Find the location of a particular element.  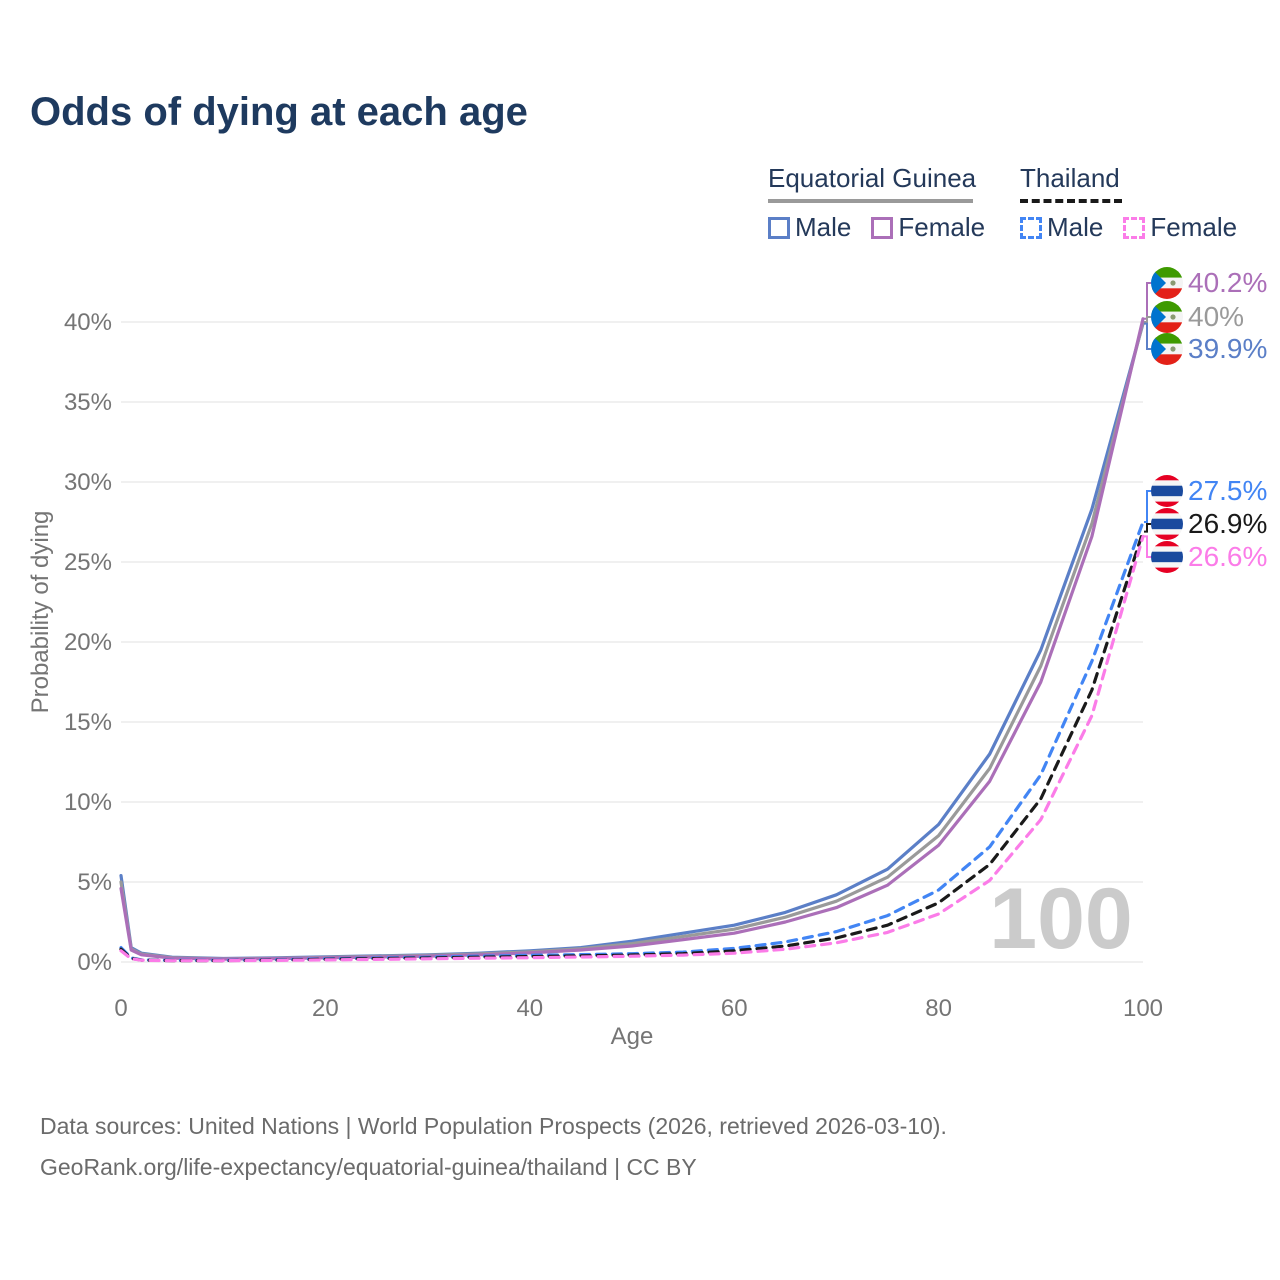

x-axis-title: Age is located at coordinates (632, 1036).